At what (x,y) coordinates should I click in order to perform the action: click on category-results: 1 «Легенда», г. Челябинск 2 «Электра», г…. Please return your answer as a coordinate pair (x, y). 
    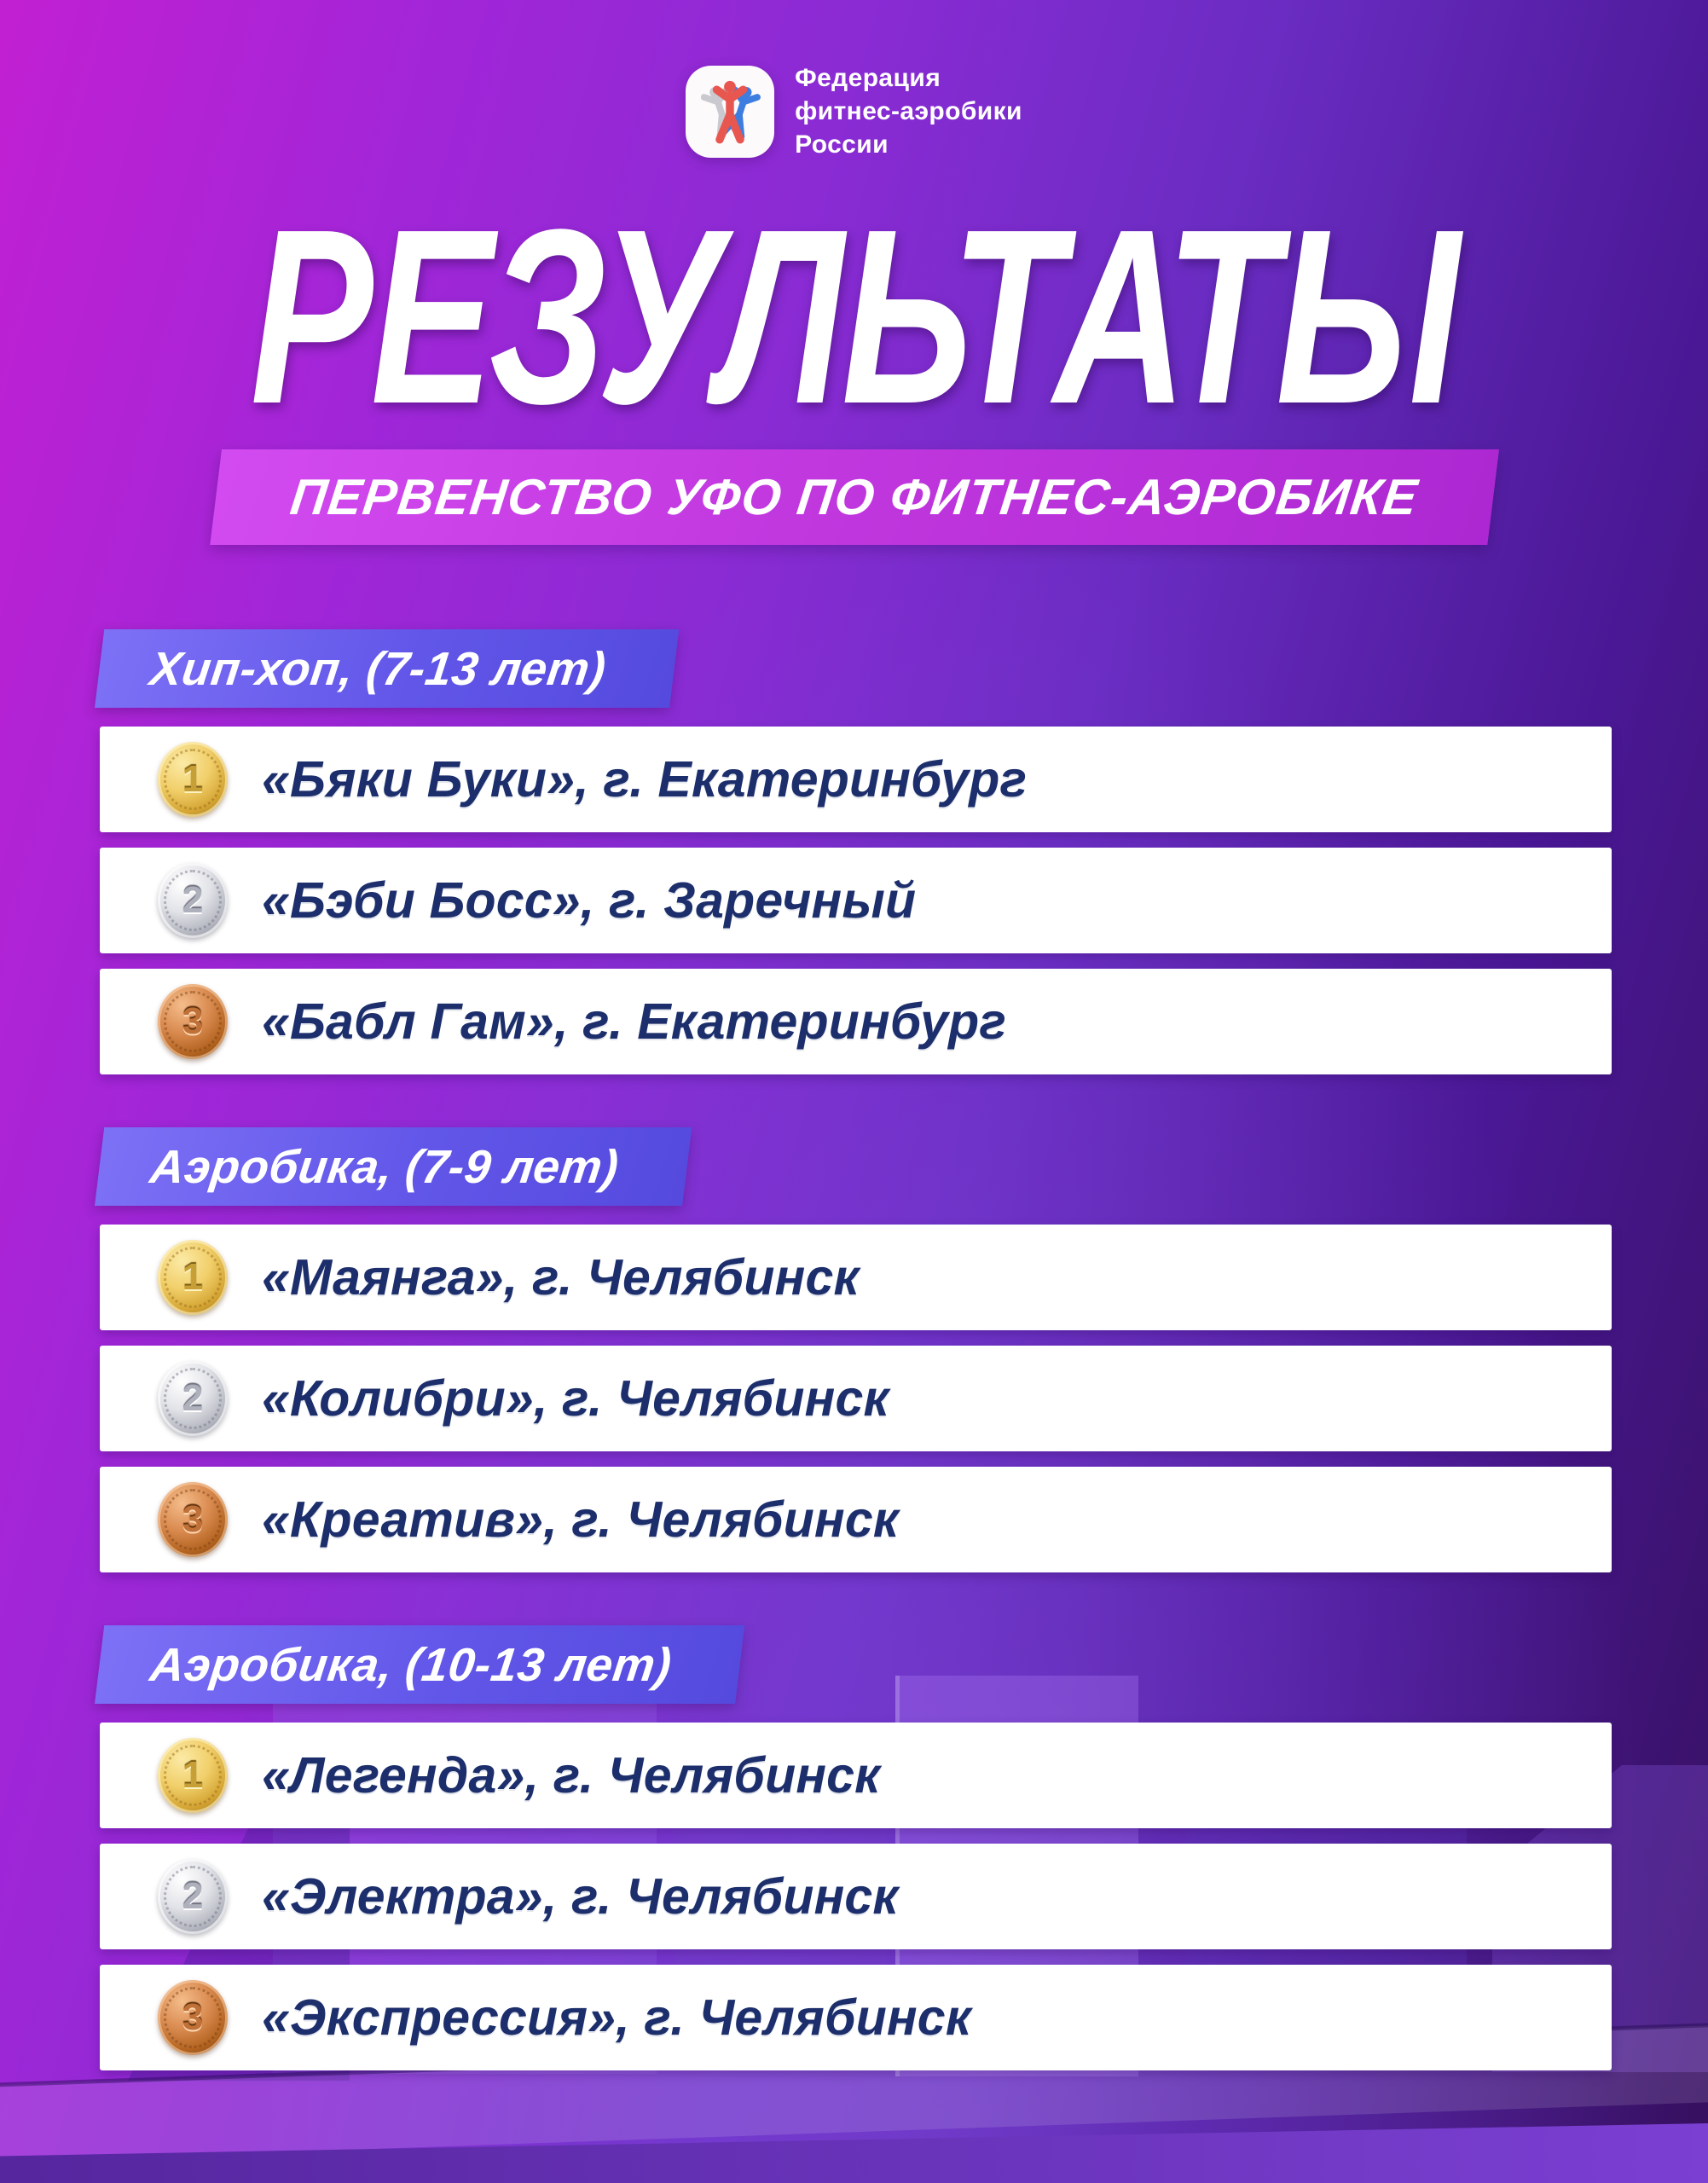
    Looking at the image, I should click on (856, 1897).